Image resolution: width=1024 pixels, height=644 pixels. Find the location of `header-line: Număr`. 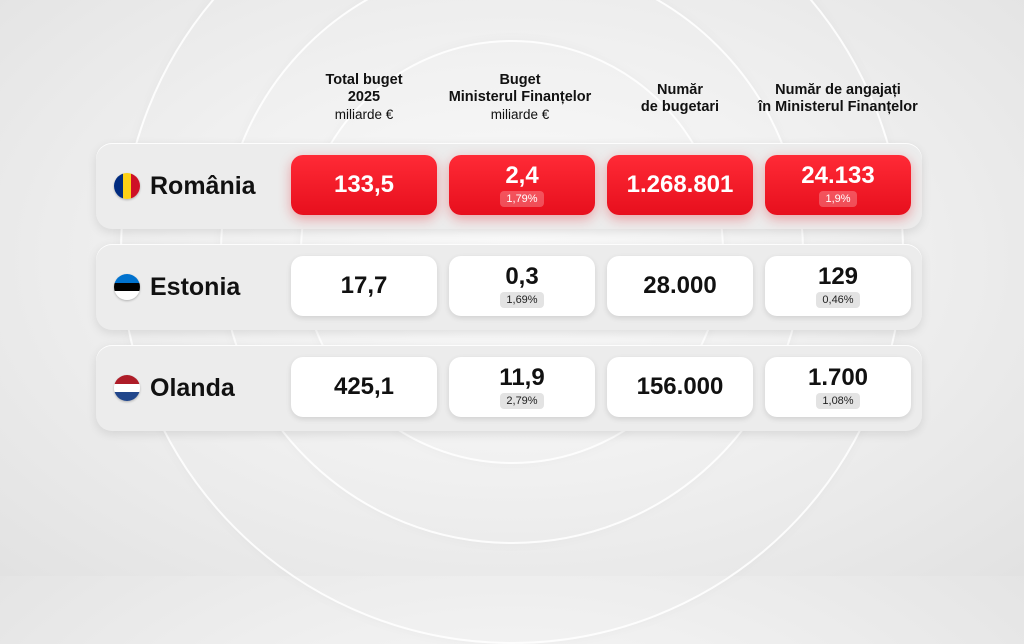

header-line: Număr is located at coordinates (680, 90).